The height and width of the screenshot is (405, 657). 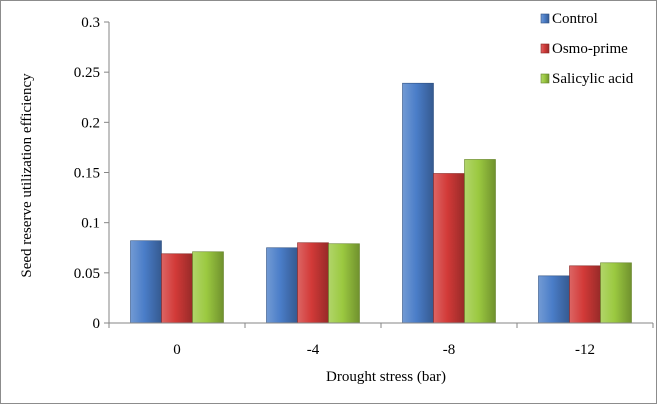 What do you see at coordinates (313, 350) in the screenshot?
I see `x-tick-label: -4` at bounding box center [313, 350].